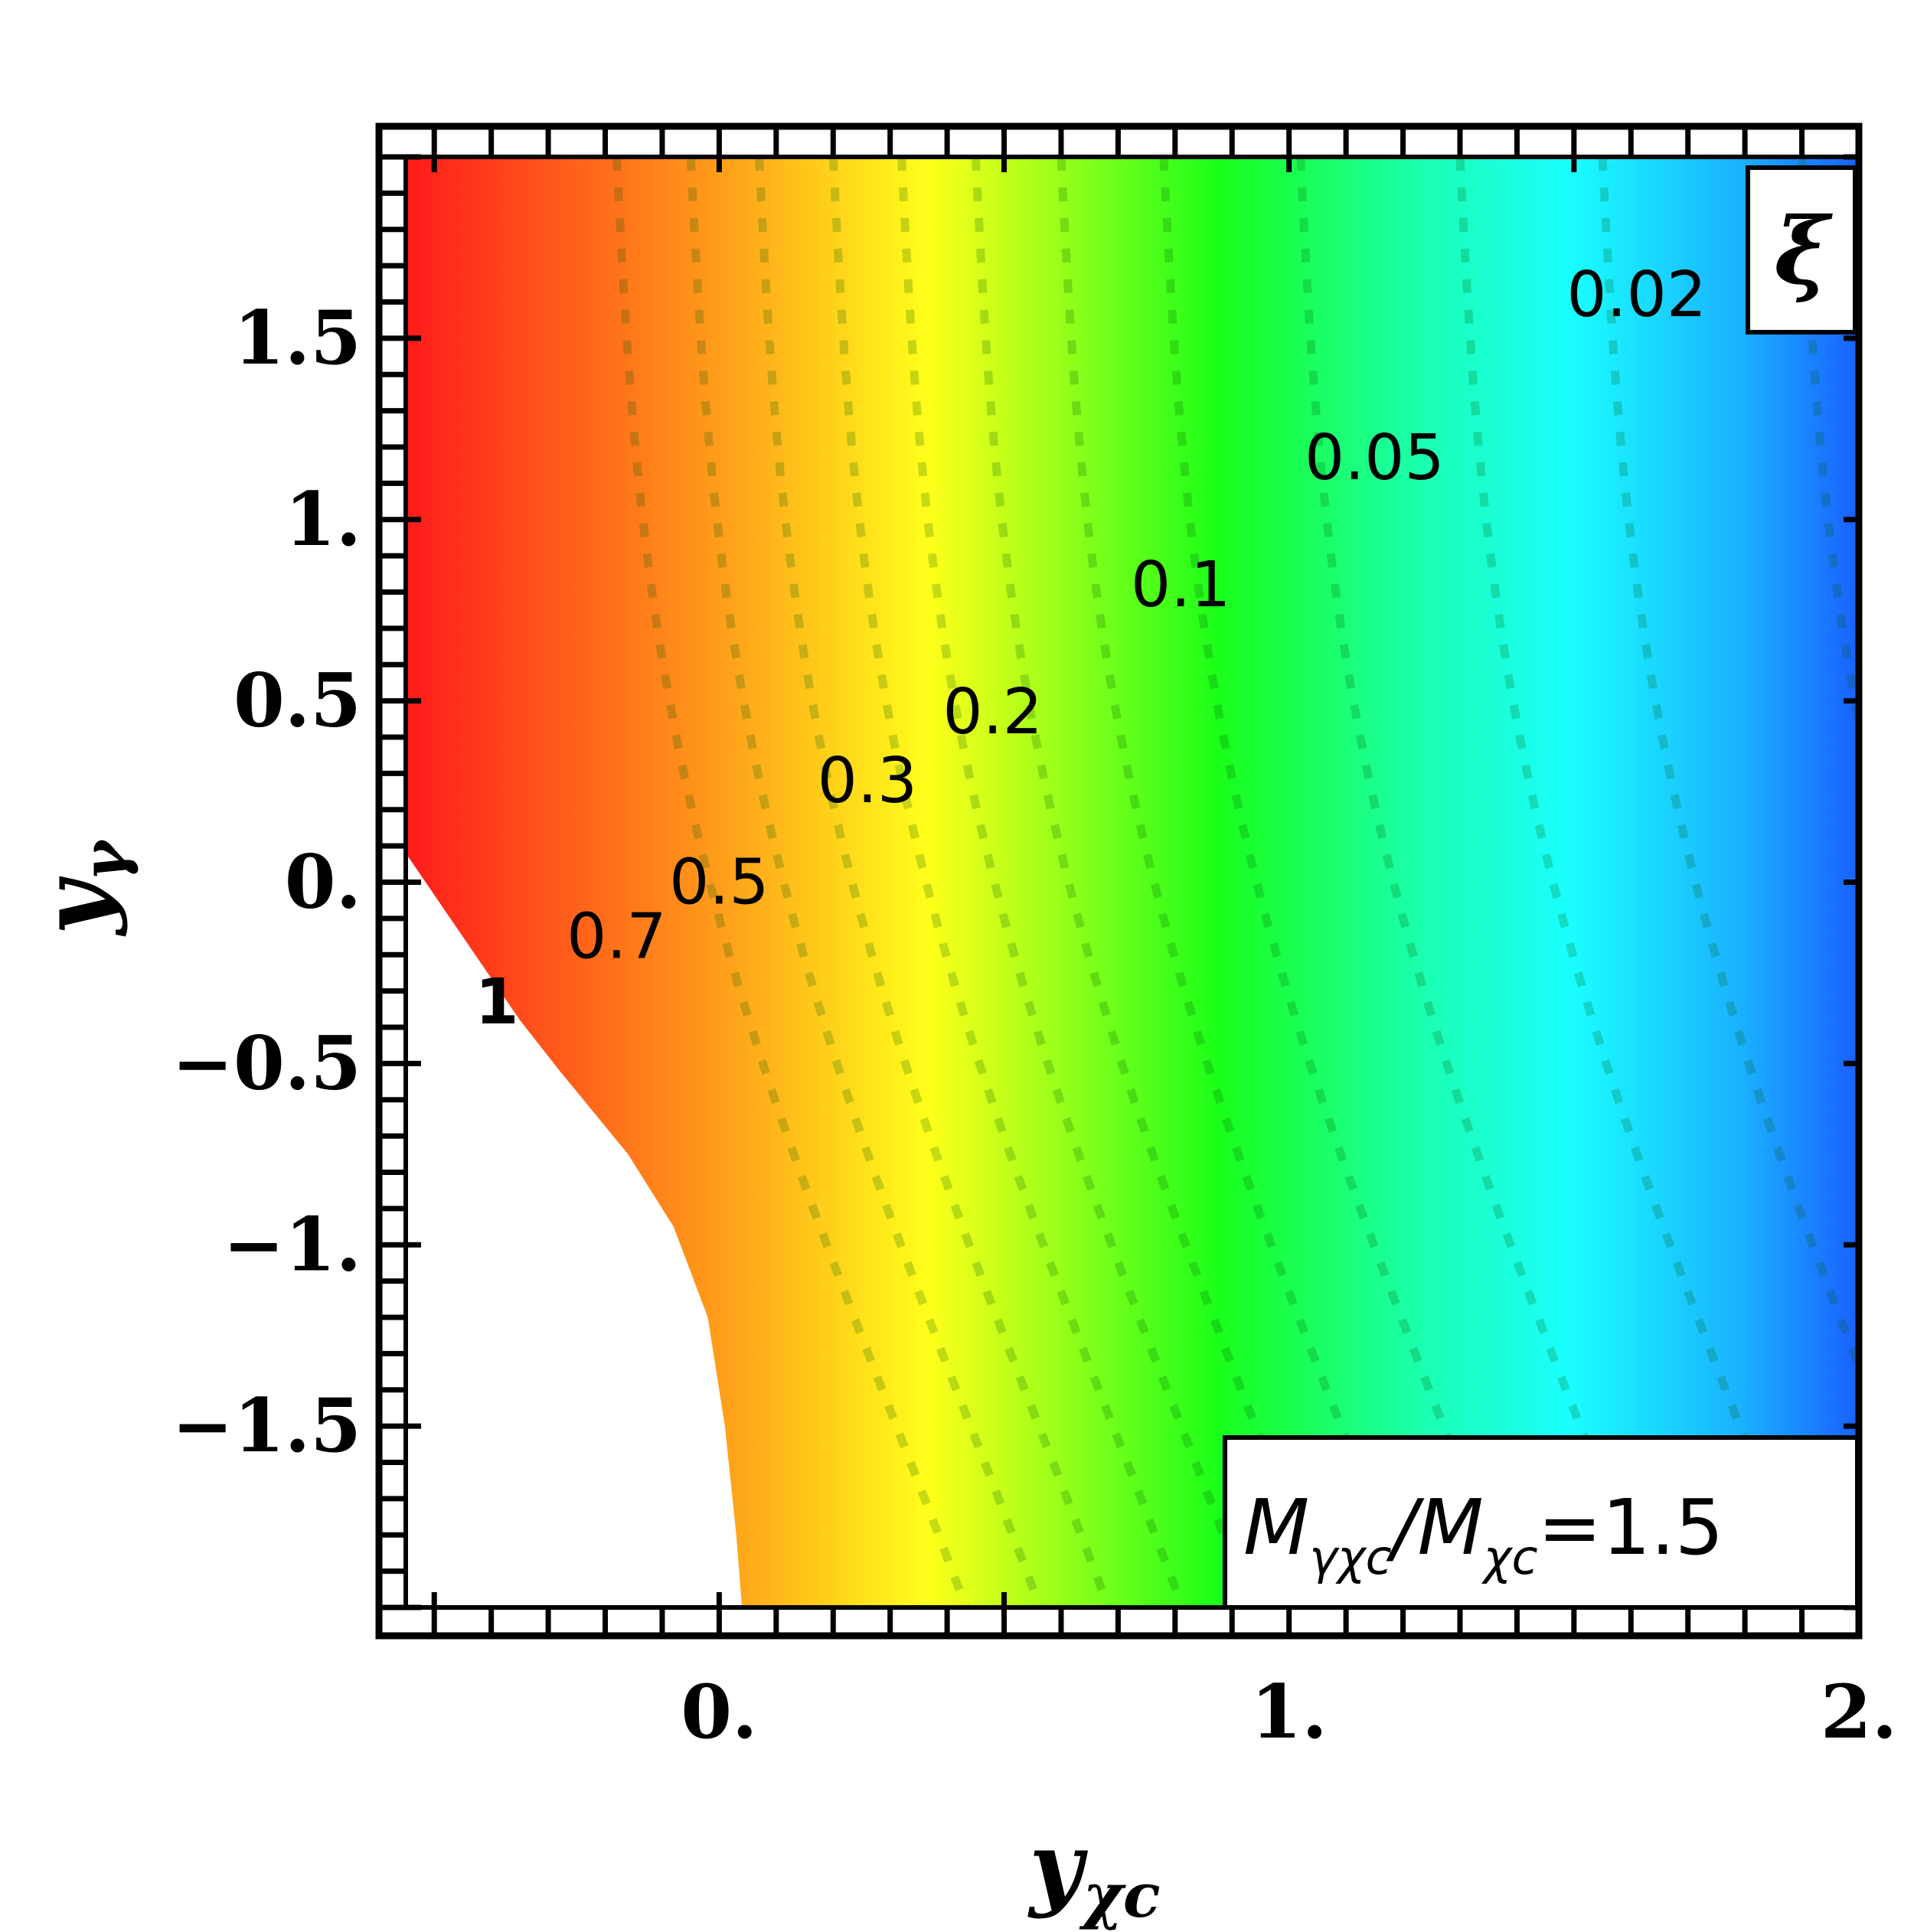 The image size is (1914, 1932). What do you see at coordinates (1483, 1534) in the screenshot?
I see `mass-ratio-text: Mγχc/Mχc=1.5` at bounding box center [1483, 1534].